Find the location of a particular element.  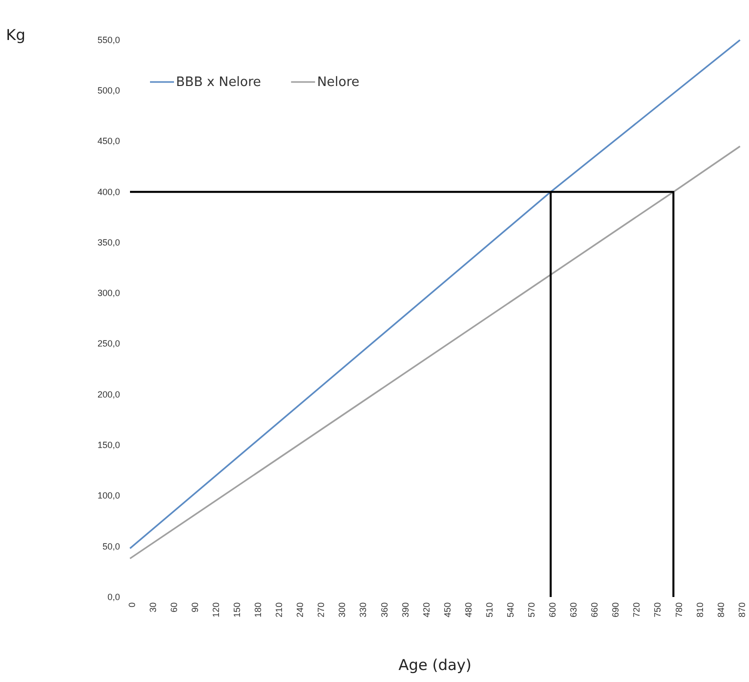

x-tick-label: 270 is located at coordinates (321, 610).